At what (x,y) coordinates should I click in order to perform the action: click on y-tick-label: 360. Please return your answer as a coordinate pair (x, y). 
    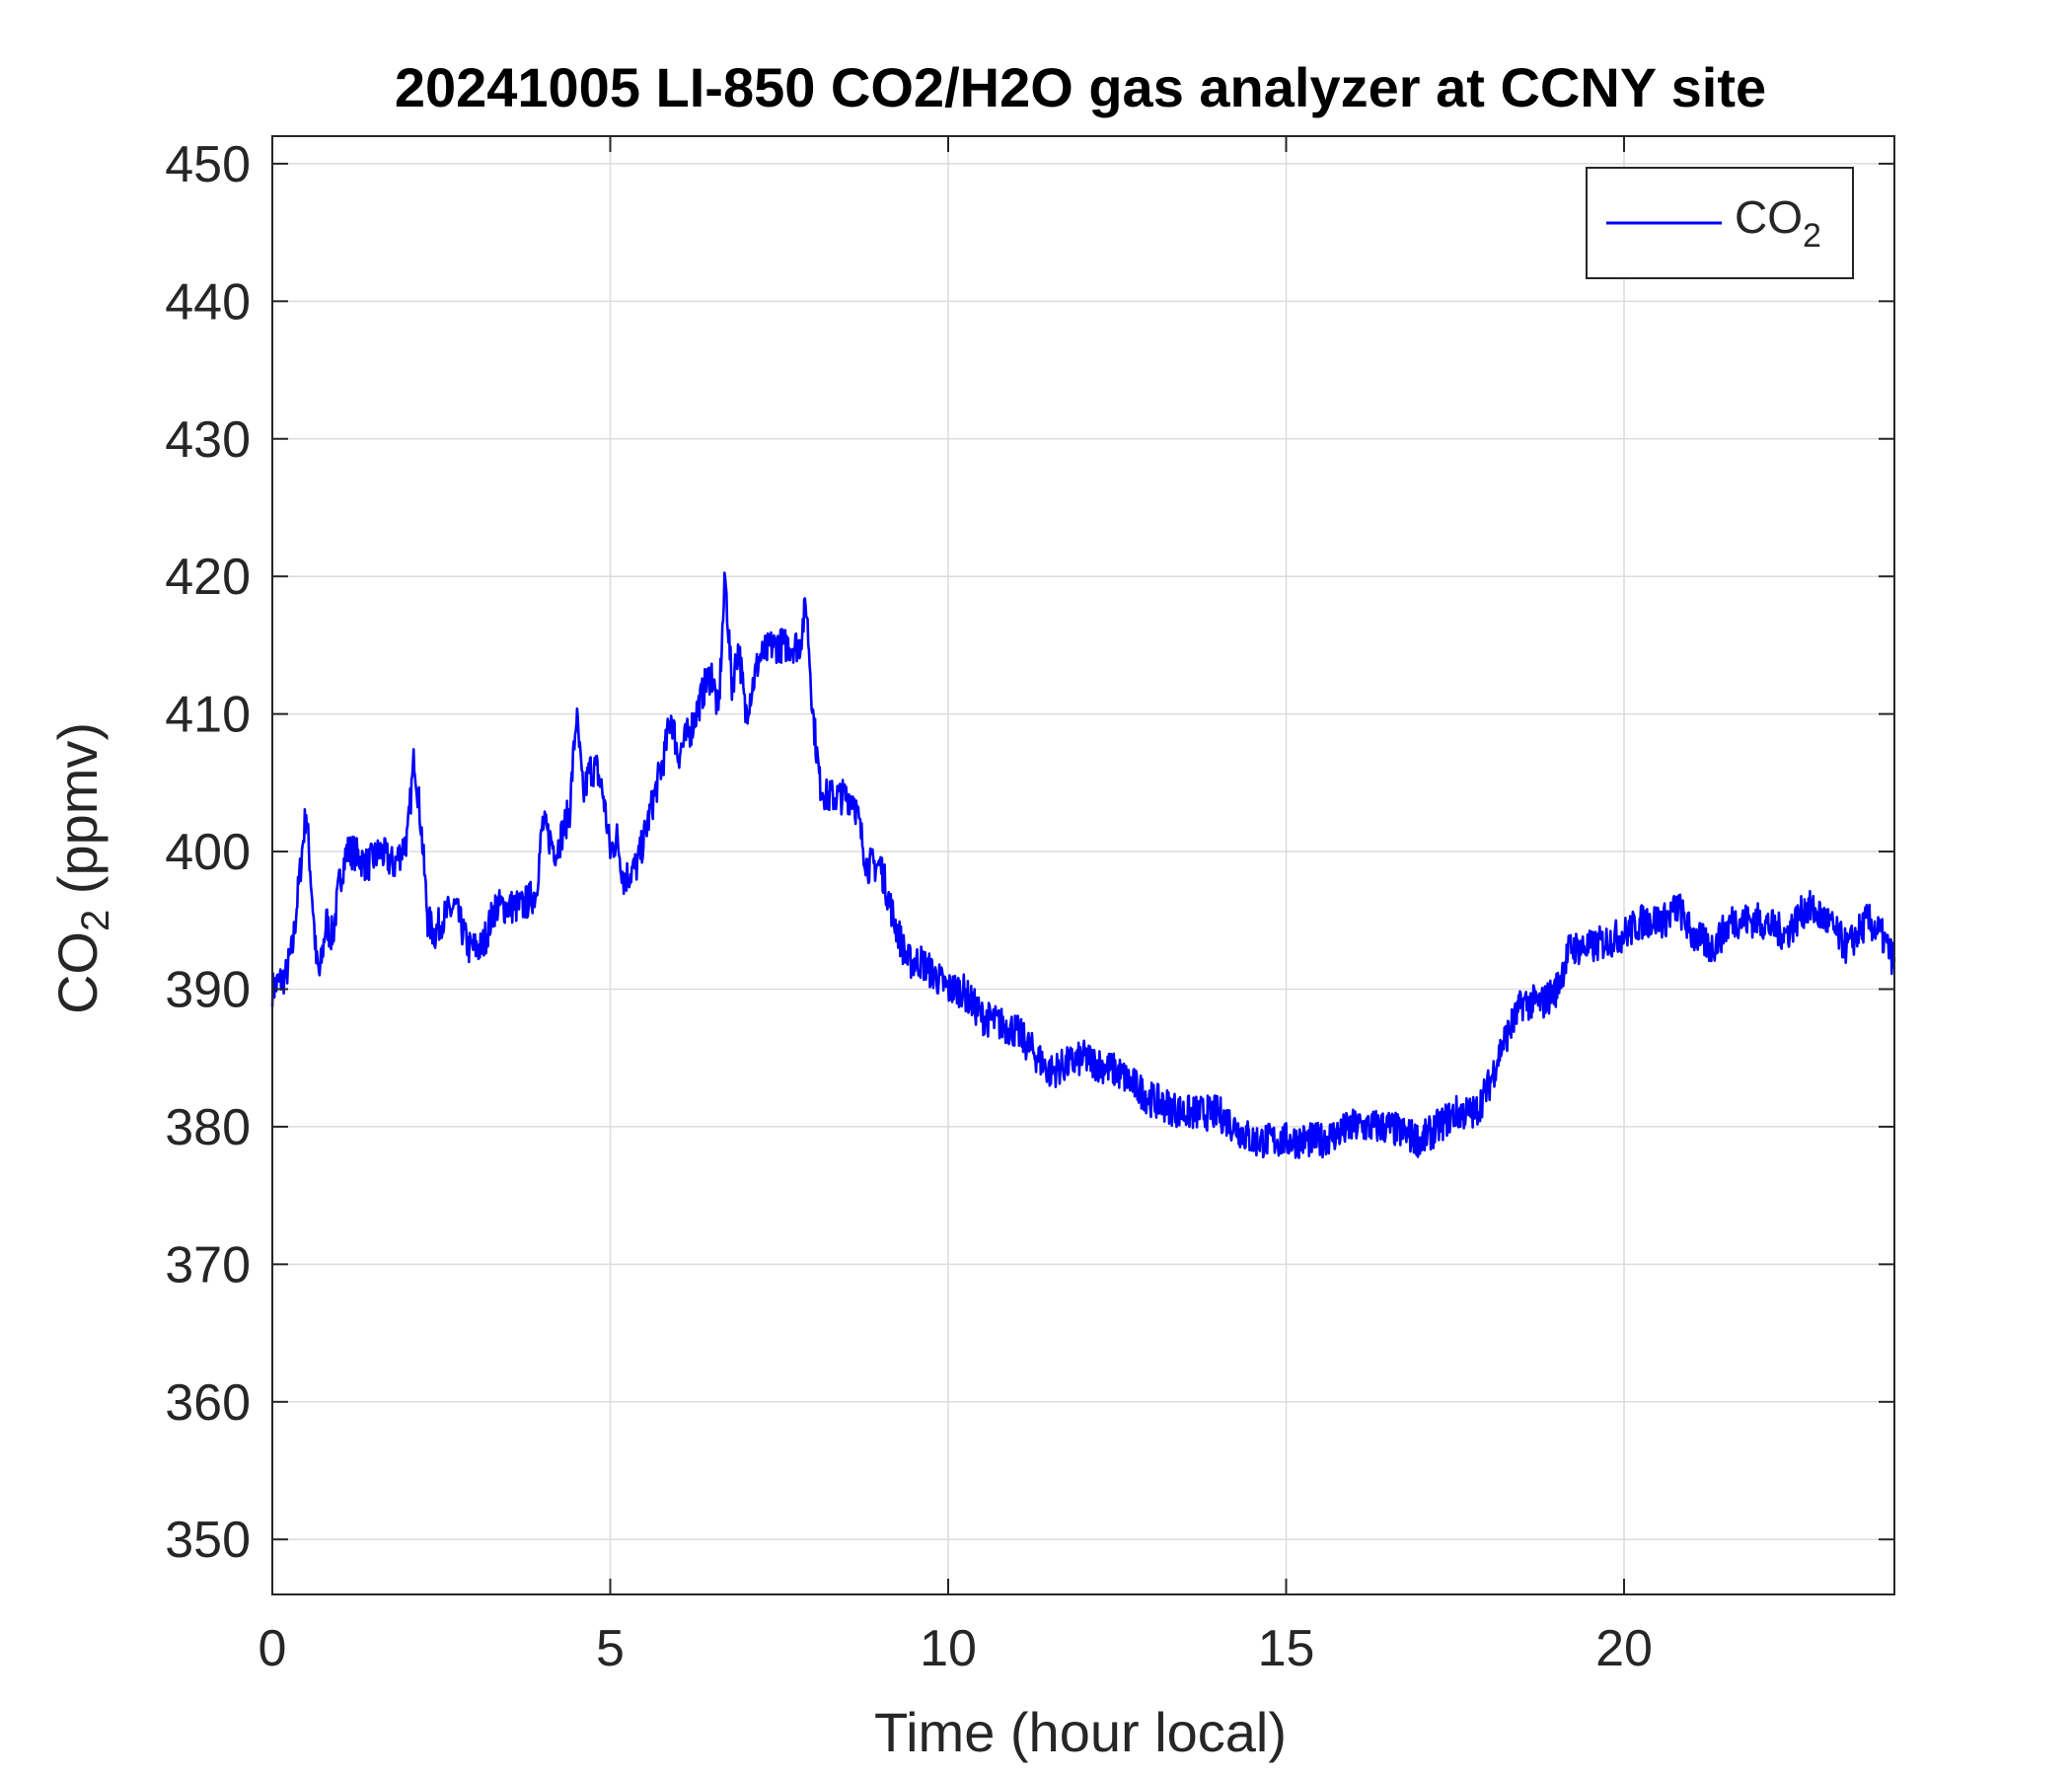
    Looking at the image, I should click on (208, 1403).